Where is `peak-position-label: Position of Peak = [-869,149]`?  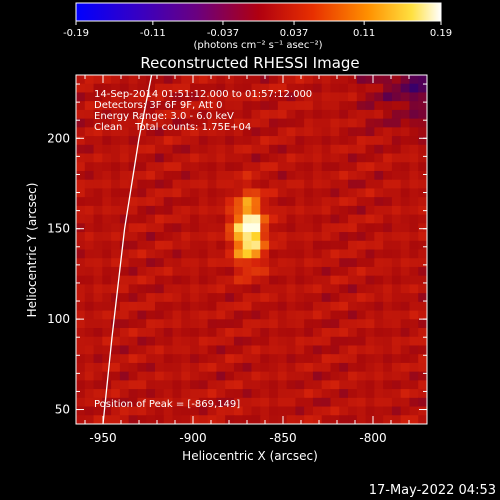
peak-position-label: Position of Peak = [-869,149] is located at coordinates (167, 404).